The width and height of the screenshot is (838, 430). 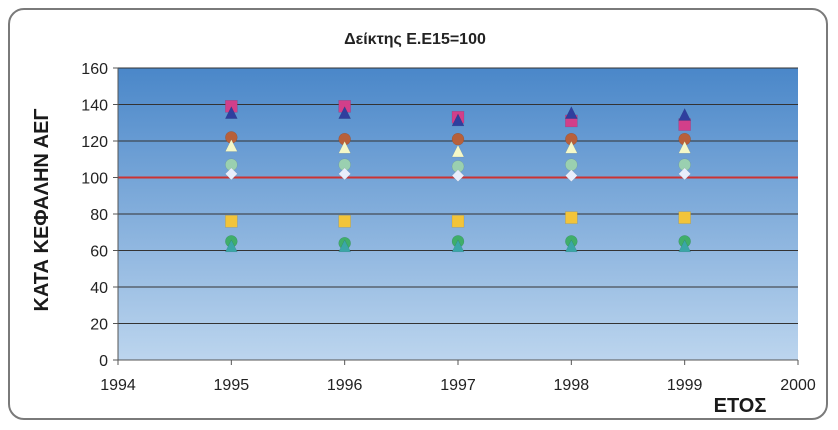 I want to click on y-axis-title: ΚΑΤΑ ΚΕΦΑΛΗΝ ΑΕΓ, so click(x=42, y=210).